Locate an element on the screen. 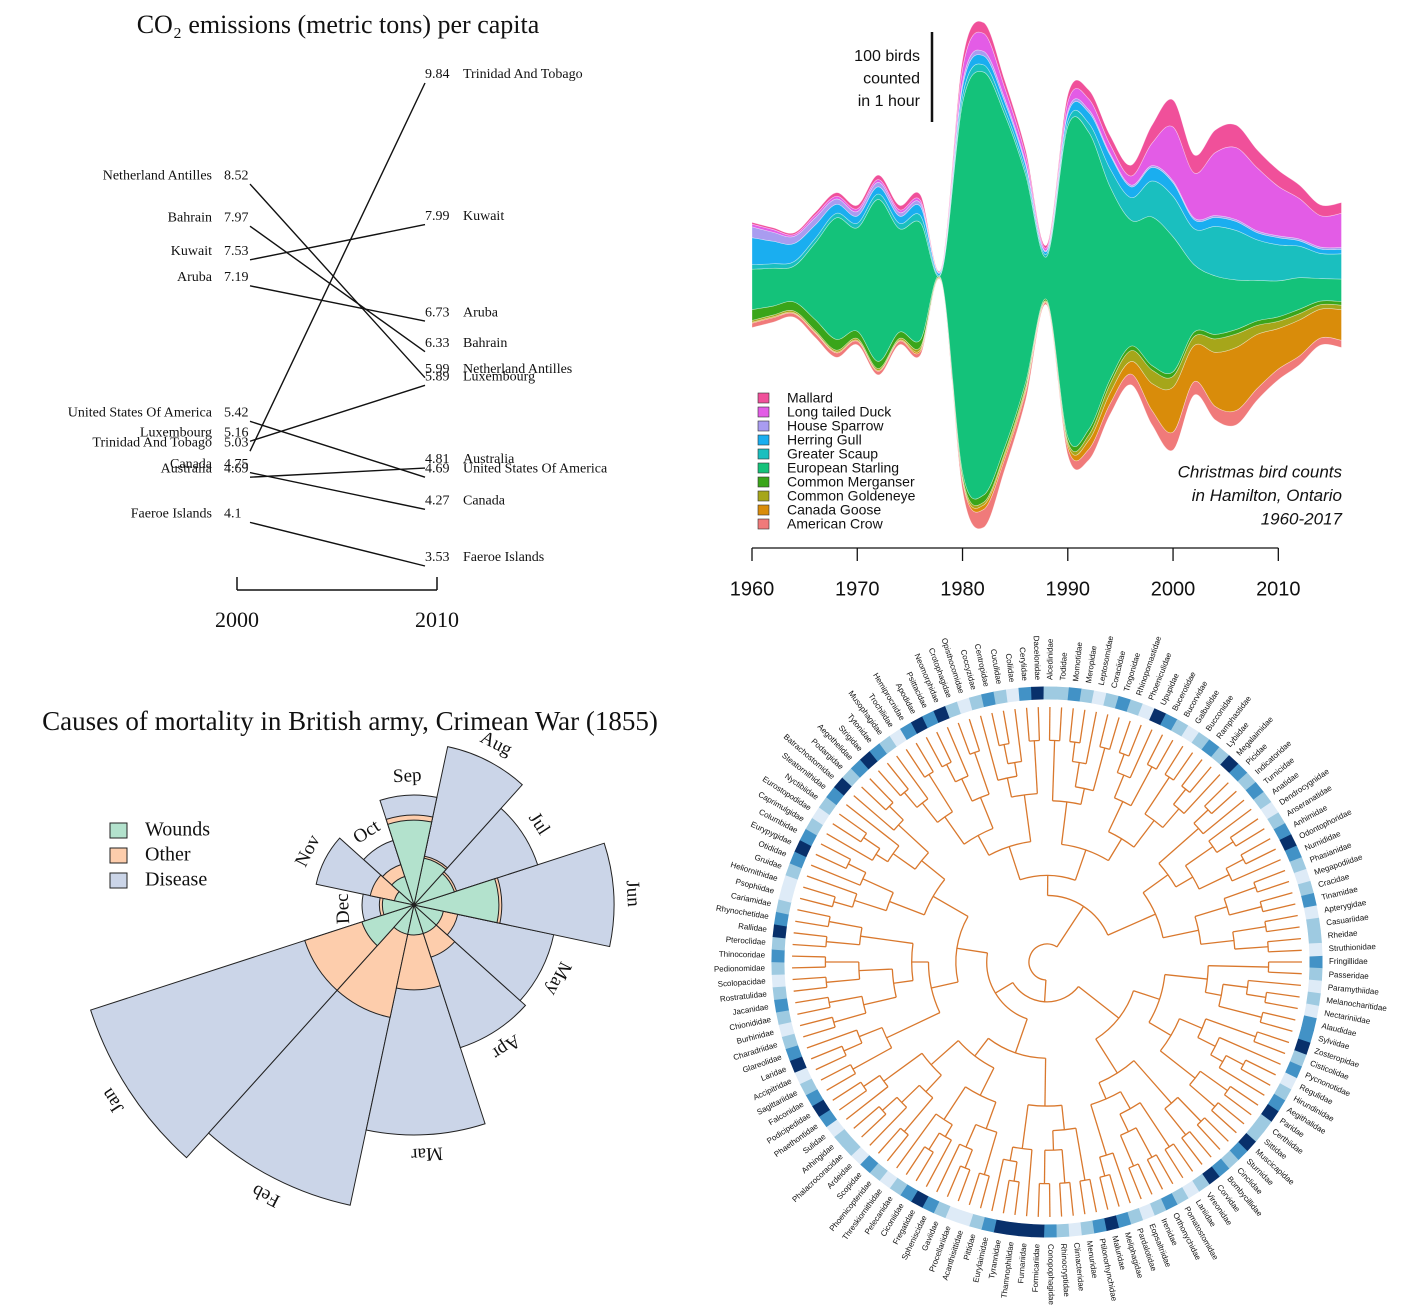  left-name: Luxembourg is located at coordinates (176, 432).